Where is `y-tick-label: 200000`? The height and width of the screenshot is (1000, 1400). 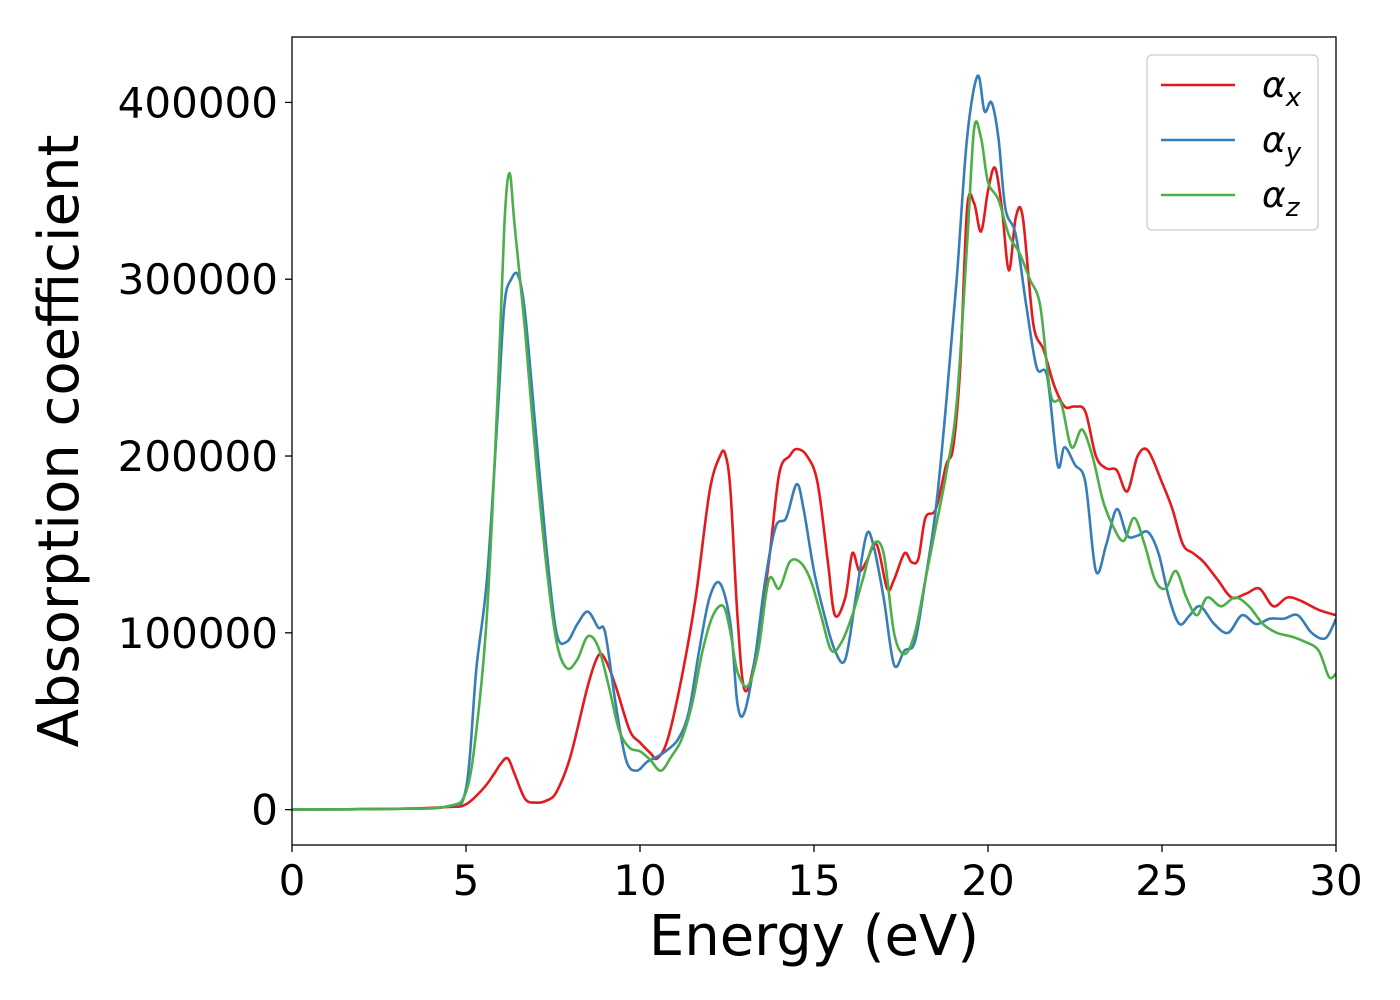 y-tick-label: 200000 is located at coordinates (198, 456).